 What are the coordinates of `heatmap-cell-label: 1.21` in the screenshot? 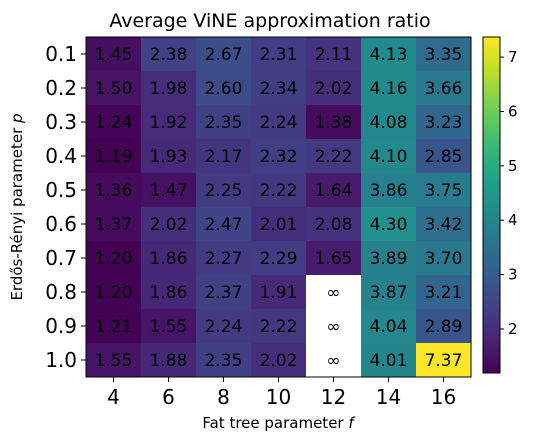 It's located at (114, 327).